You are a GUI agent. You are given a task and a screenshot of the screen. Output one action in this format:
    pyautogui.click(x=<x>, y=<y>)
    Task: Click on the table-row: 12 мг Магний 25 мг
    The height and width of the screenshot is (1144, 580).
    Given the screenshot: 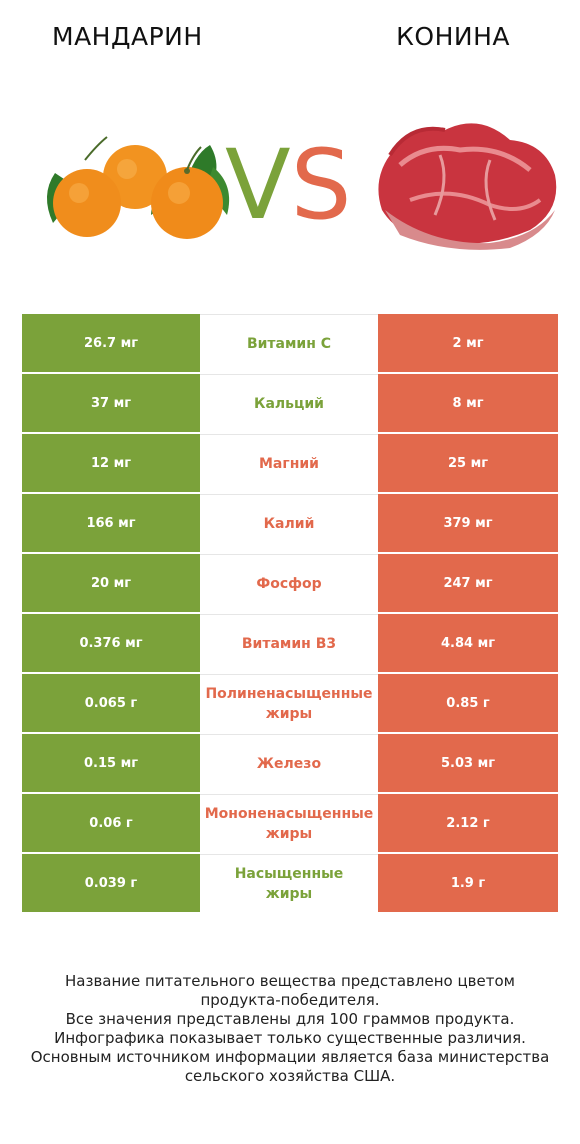 What is the action you would take?
    pyautogui.click(x=290, y=464)
    